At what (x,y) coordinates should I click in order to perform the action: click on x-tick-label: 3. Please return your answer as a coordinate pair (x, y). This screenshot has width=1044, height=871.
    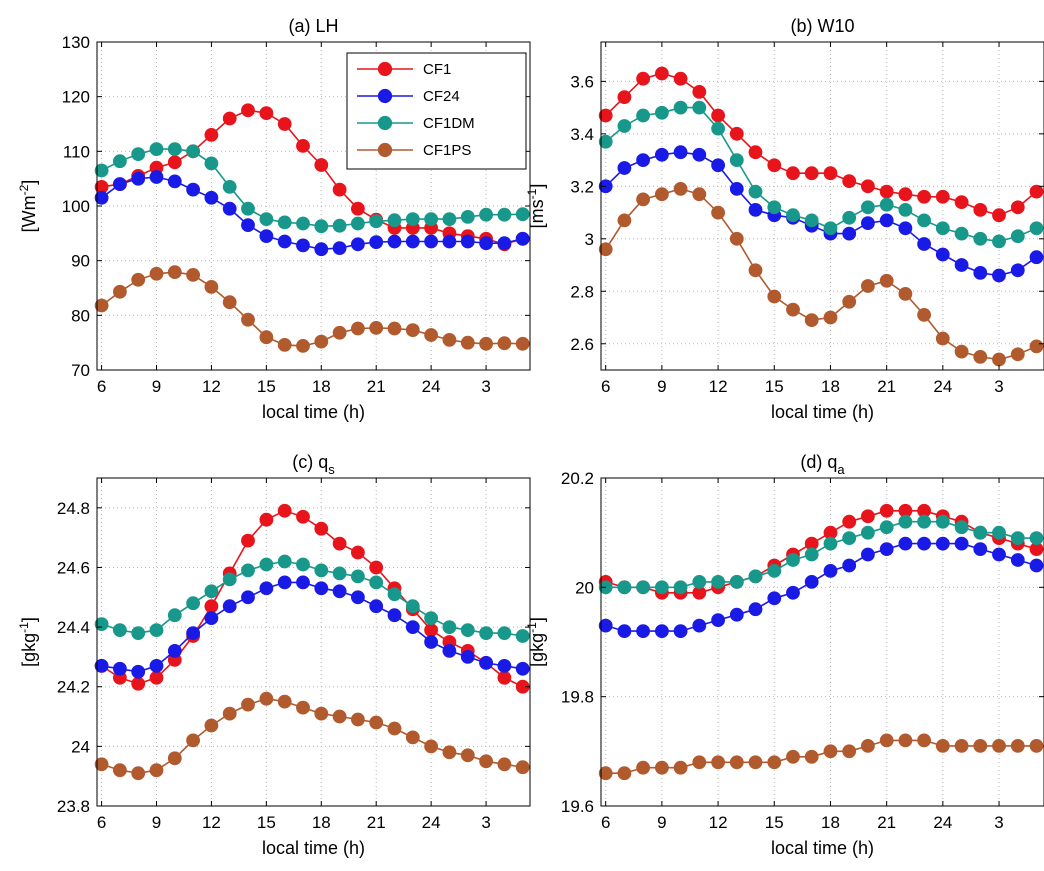
    Looking at the image, I should click on (998, 822).